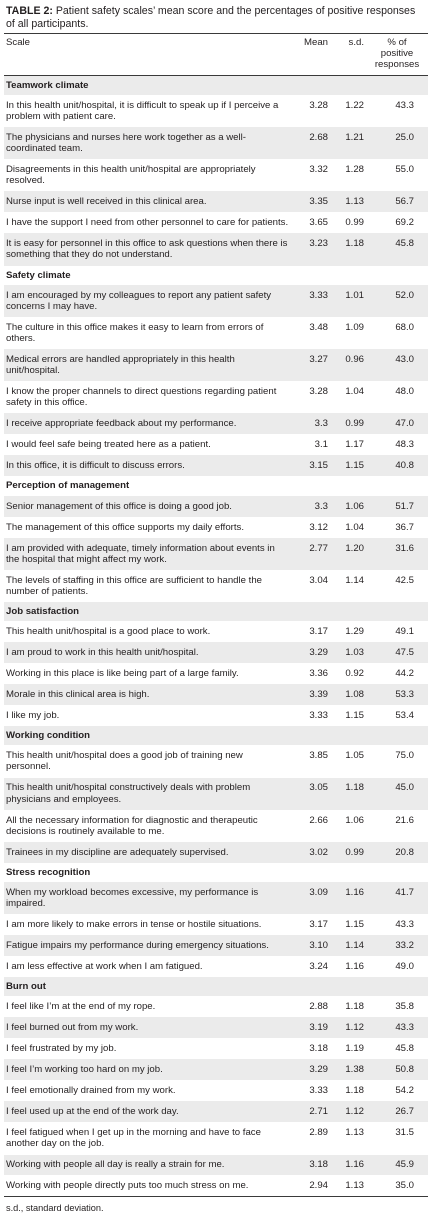 The height and width of the screenshot is (1230, 432). Describe the element at coordinates (318, 967) in the screenshot. I see `mean-value: 3.24` at that location.